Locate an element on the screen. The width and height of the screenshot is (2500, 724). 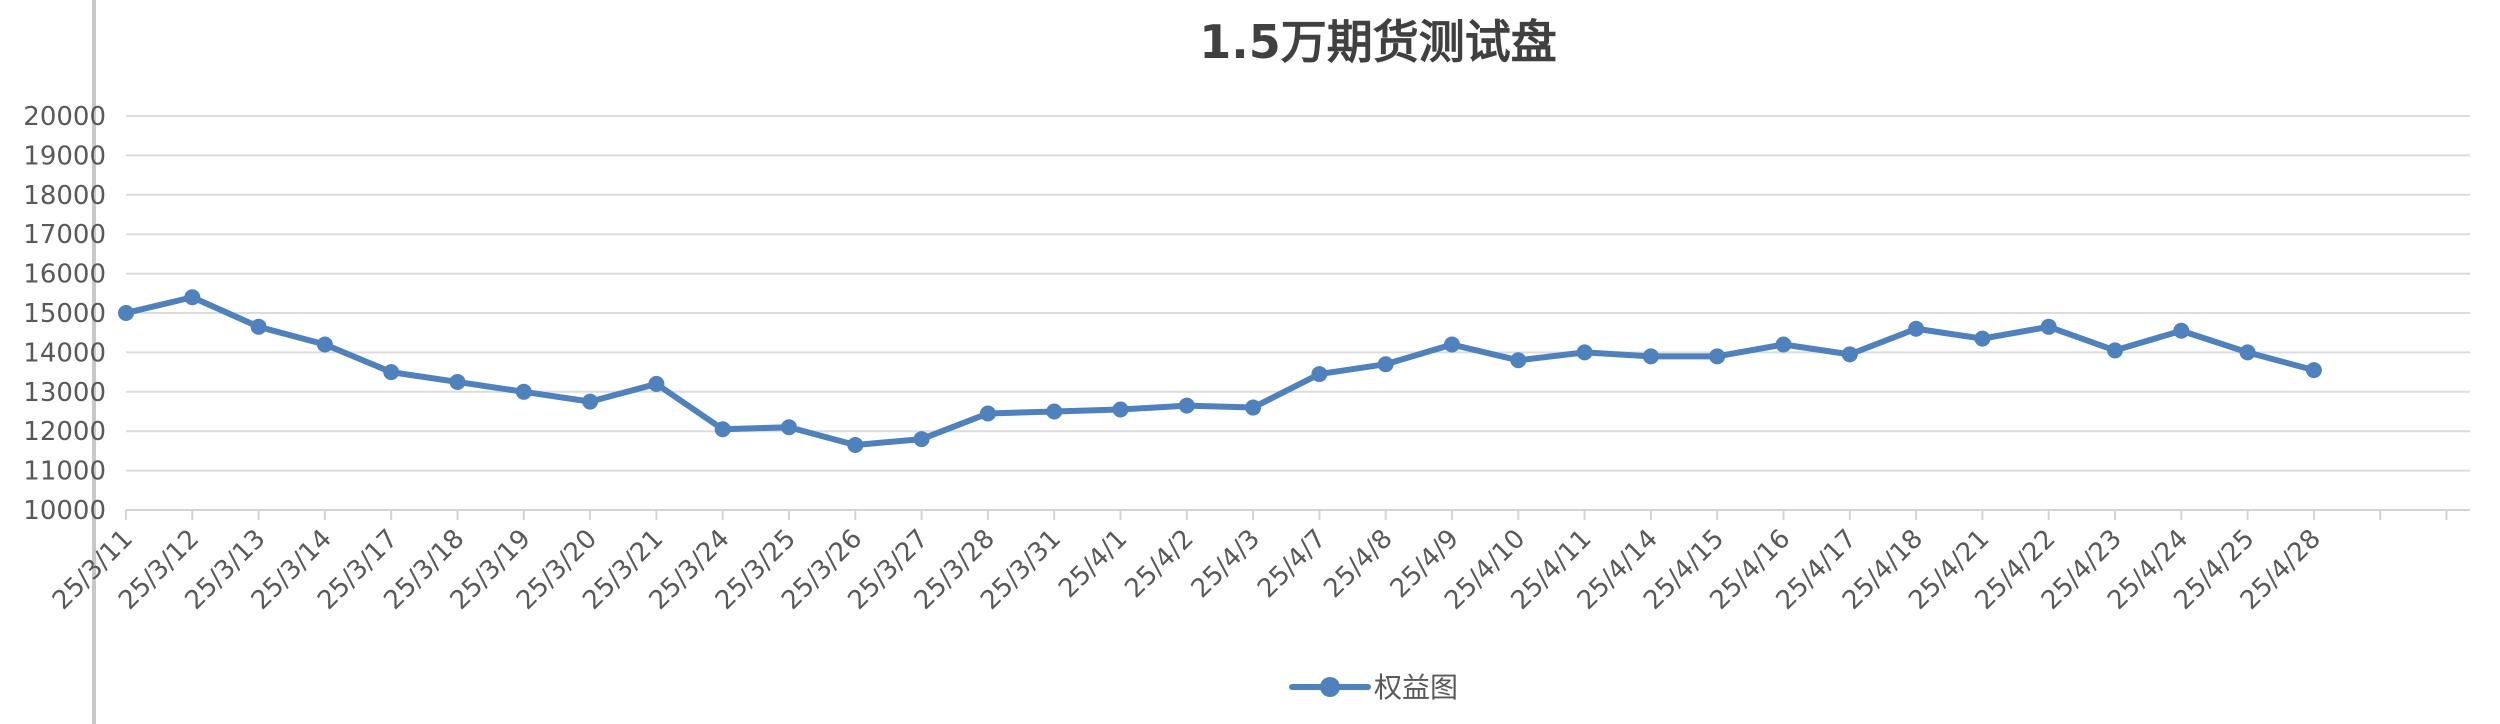
x-tick-label: 25/4/3 is located at coordinates (1226, 564).